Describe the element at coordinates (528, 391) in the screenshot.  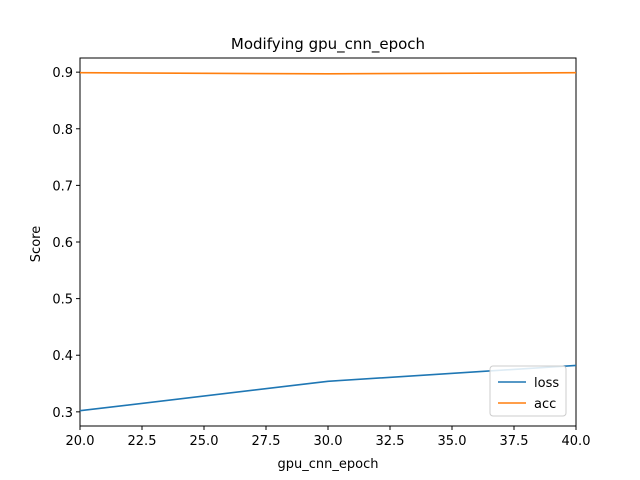
I see `legend: loss acc` at that location.